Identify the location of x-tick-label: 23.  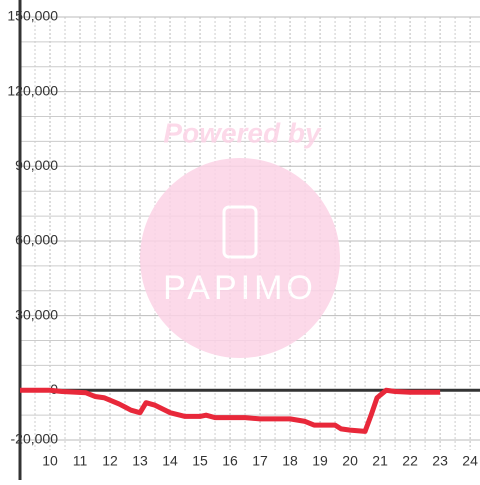
(440, 461).